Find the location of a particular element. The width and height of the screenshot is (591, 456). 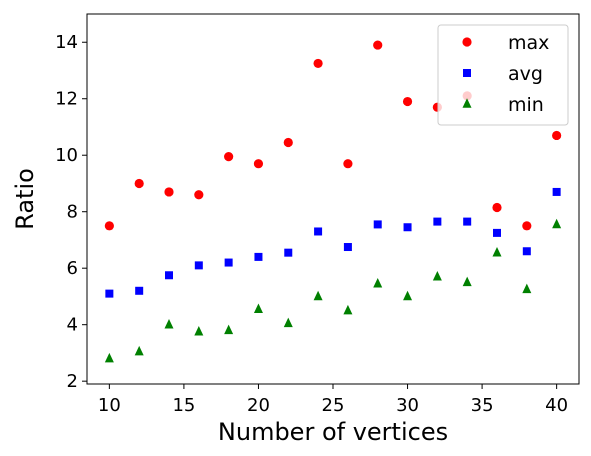

legend-item-max: max is located at coordinates (505, 43).